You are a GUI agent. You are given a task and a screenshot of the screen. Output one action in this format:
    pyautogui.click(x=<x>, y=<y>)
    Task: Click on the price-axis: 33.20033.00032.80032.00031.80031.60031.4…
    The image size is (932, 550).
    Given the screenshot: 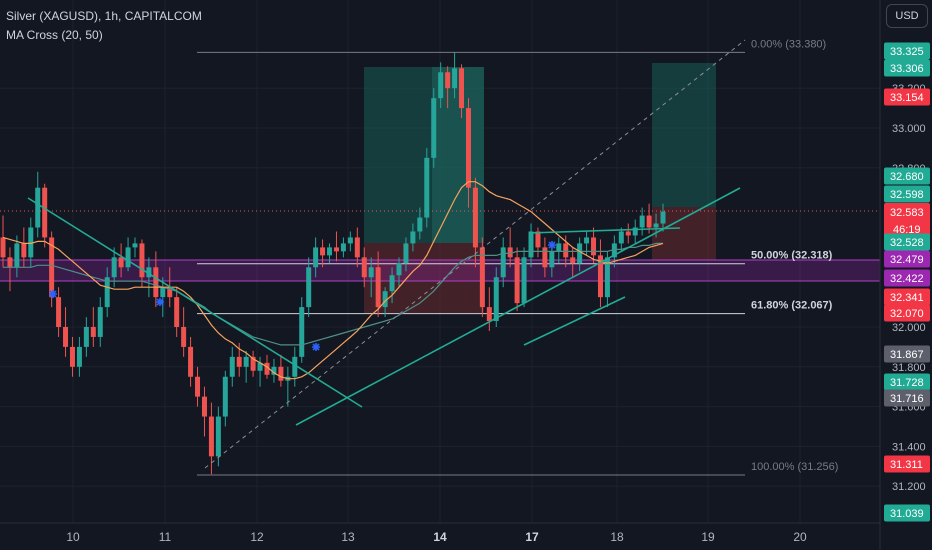 What is the action you would take?
    pyautogui.click(x=905, y=275)
    